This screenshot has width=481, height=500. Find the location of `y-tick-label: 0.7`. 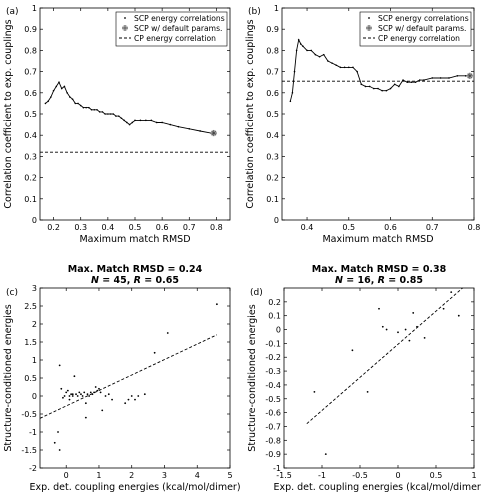

y-tick-label: 0.7 is located at coordinates (272, 72).